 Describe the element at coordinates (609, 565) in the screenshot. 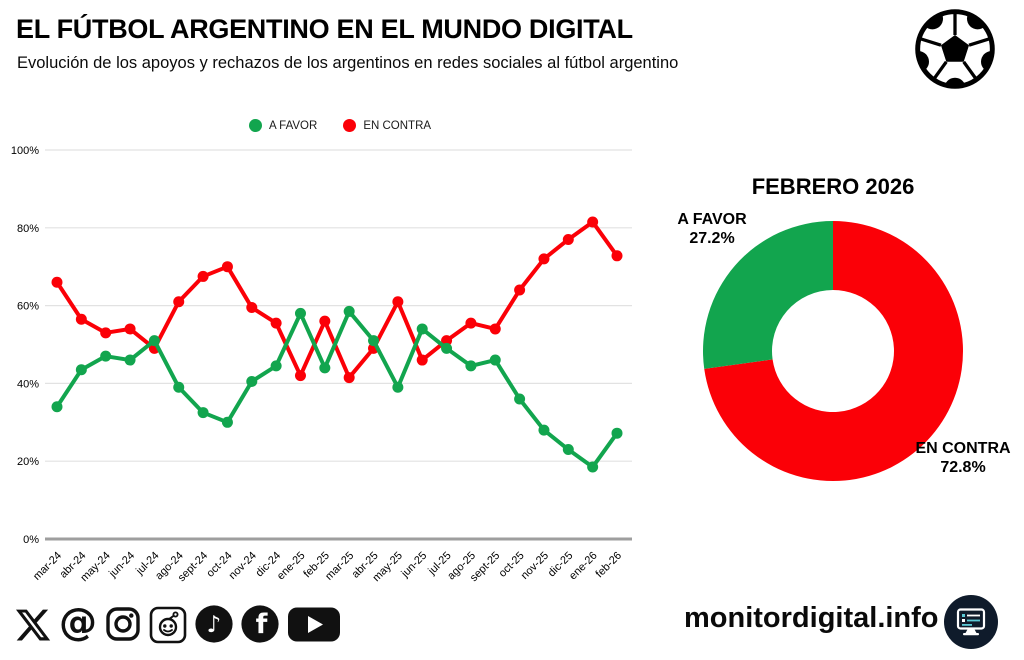

I see `svg-text: feb-26` at that location.